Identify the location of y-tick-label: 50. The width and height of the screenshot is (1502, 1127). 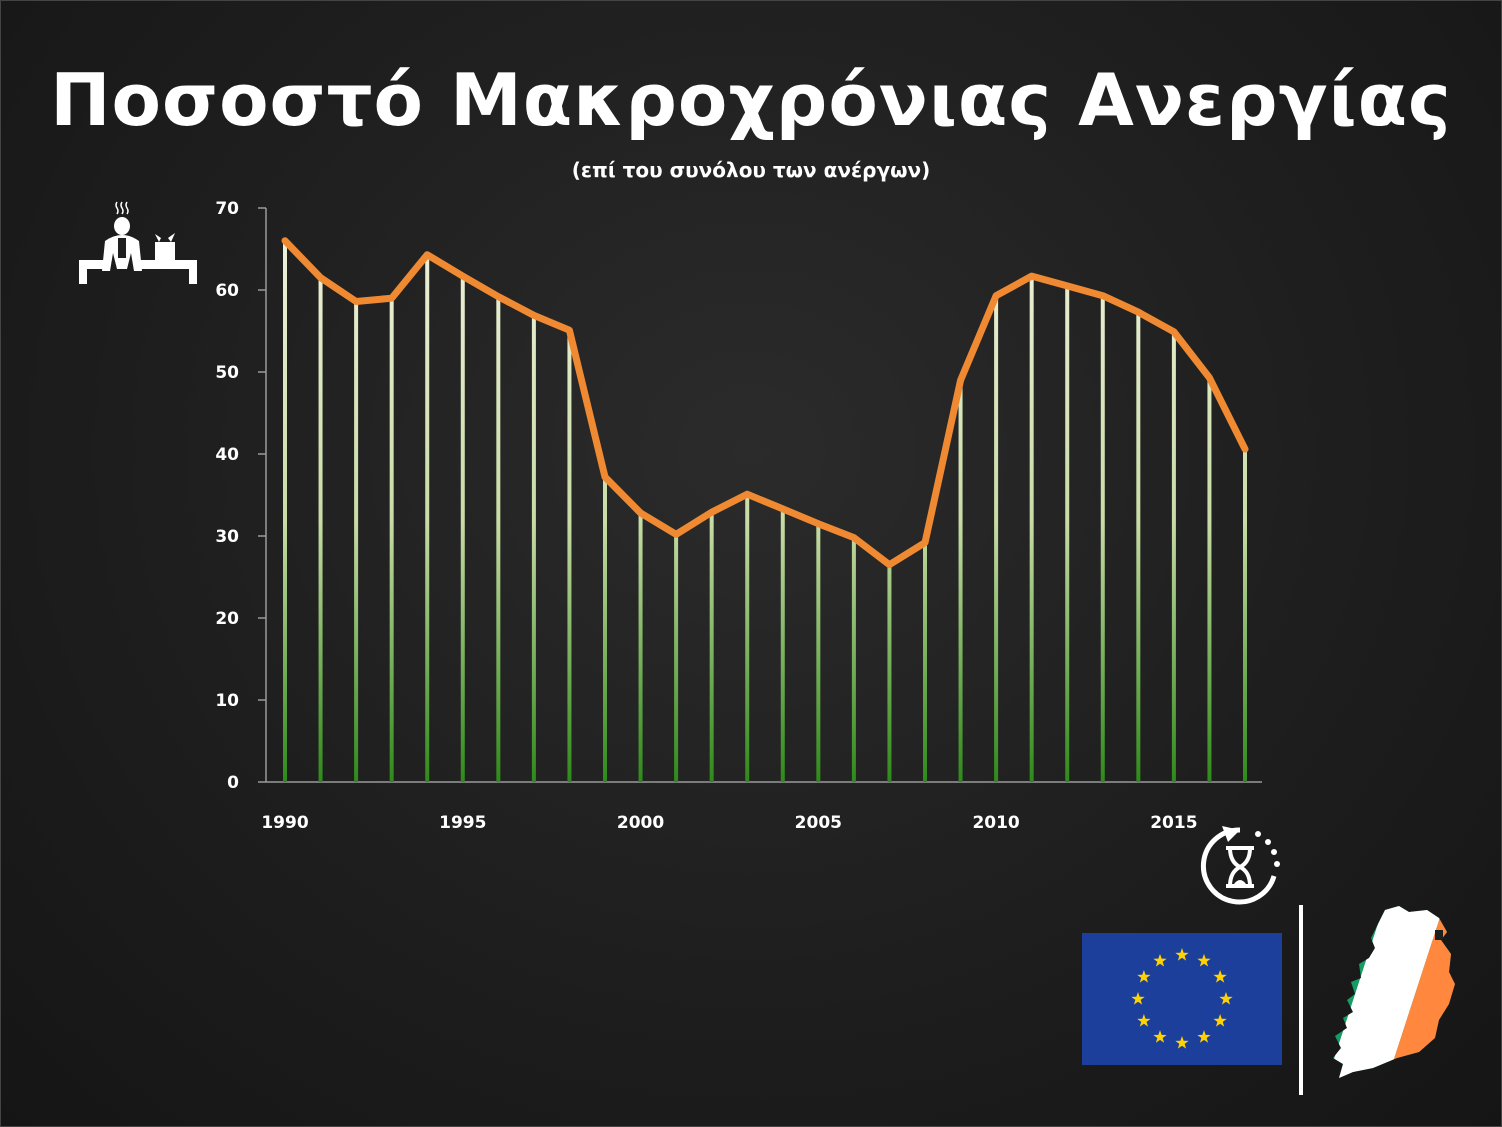
(227, 373).